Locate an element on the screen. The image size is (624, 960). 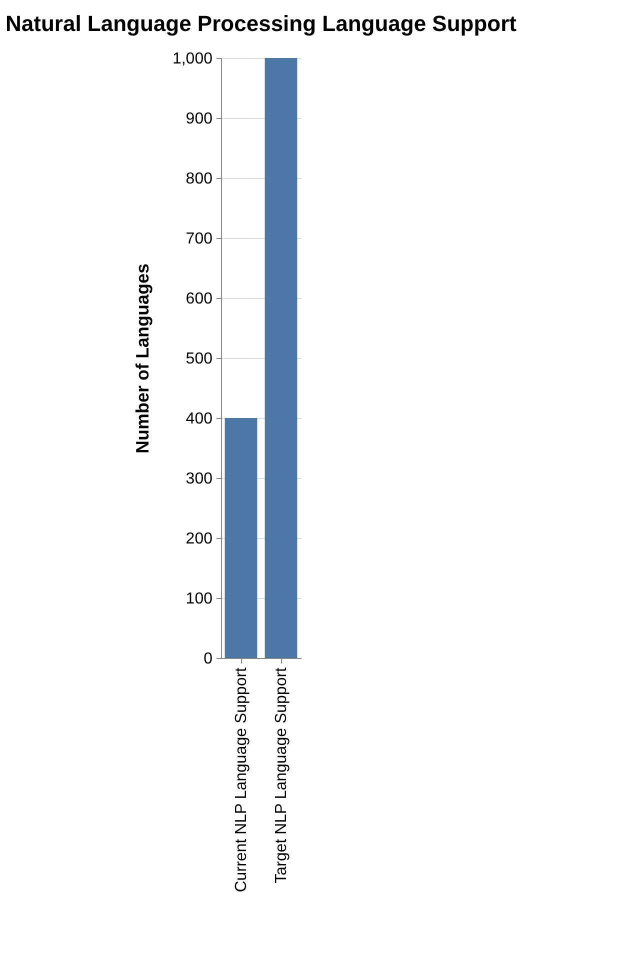
y-tick-label: 1,000 is located at coordinates (192, 59).